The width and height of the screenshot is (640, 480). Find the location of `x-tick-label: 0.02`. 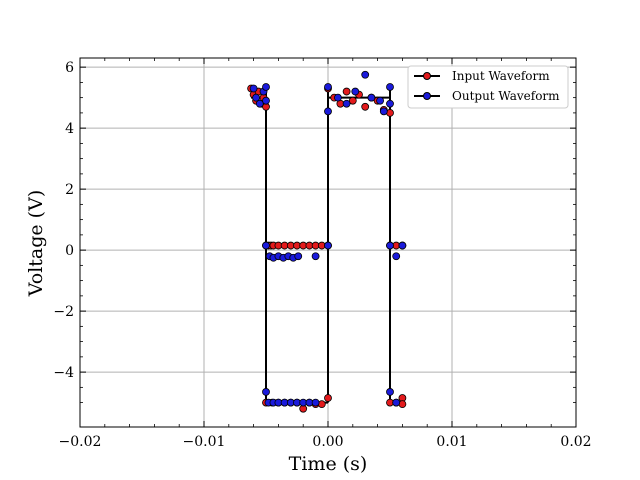

x-tick-label: 0.02 is located at coordinates (575, 442).